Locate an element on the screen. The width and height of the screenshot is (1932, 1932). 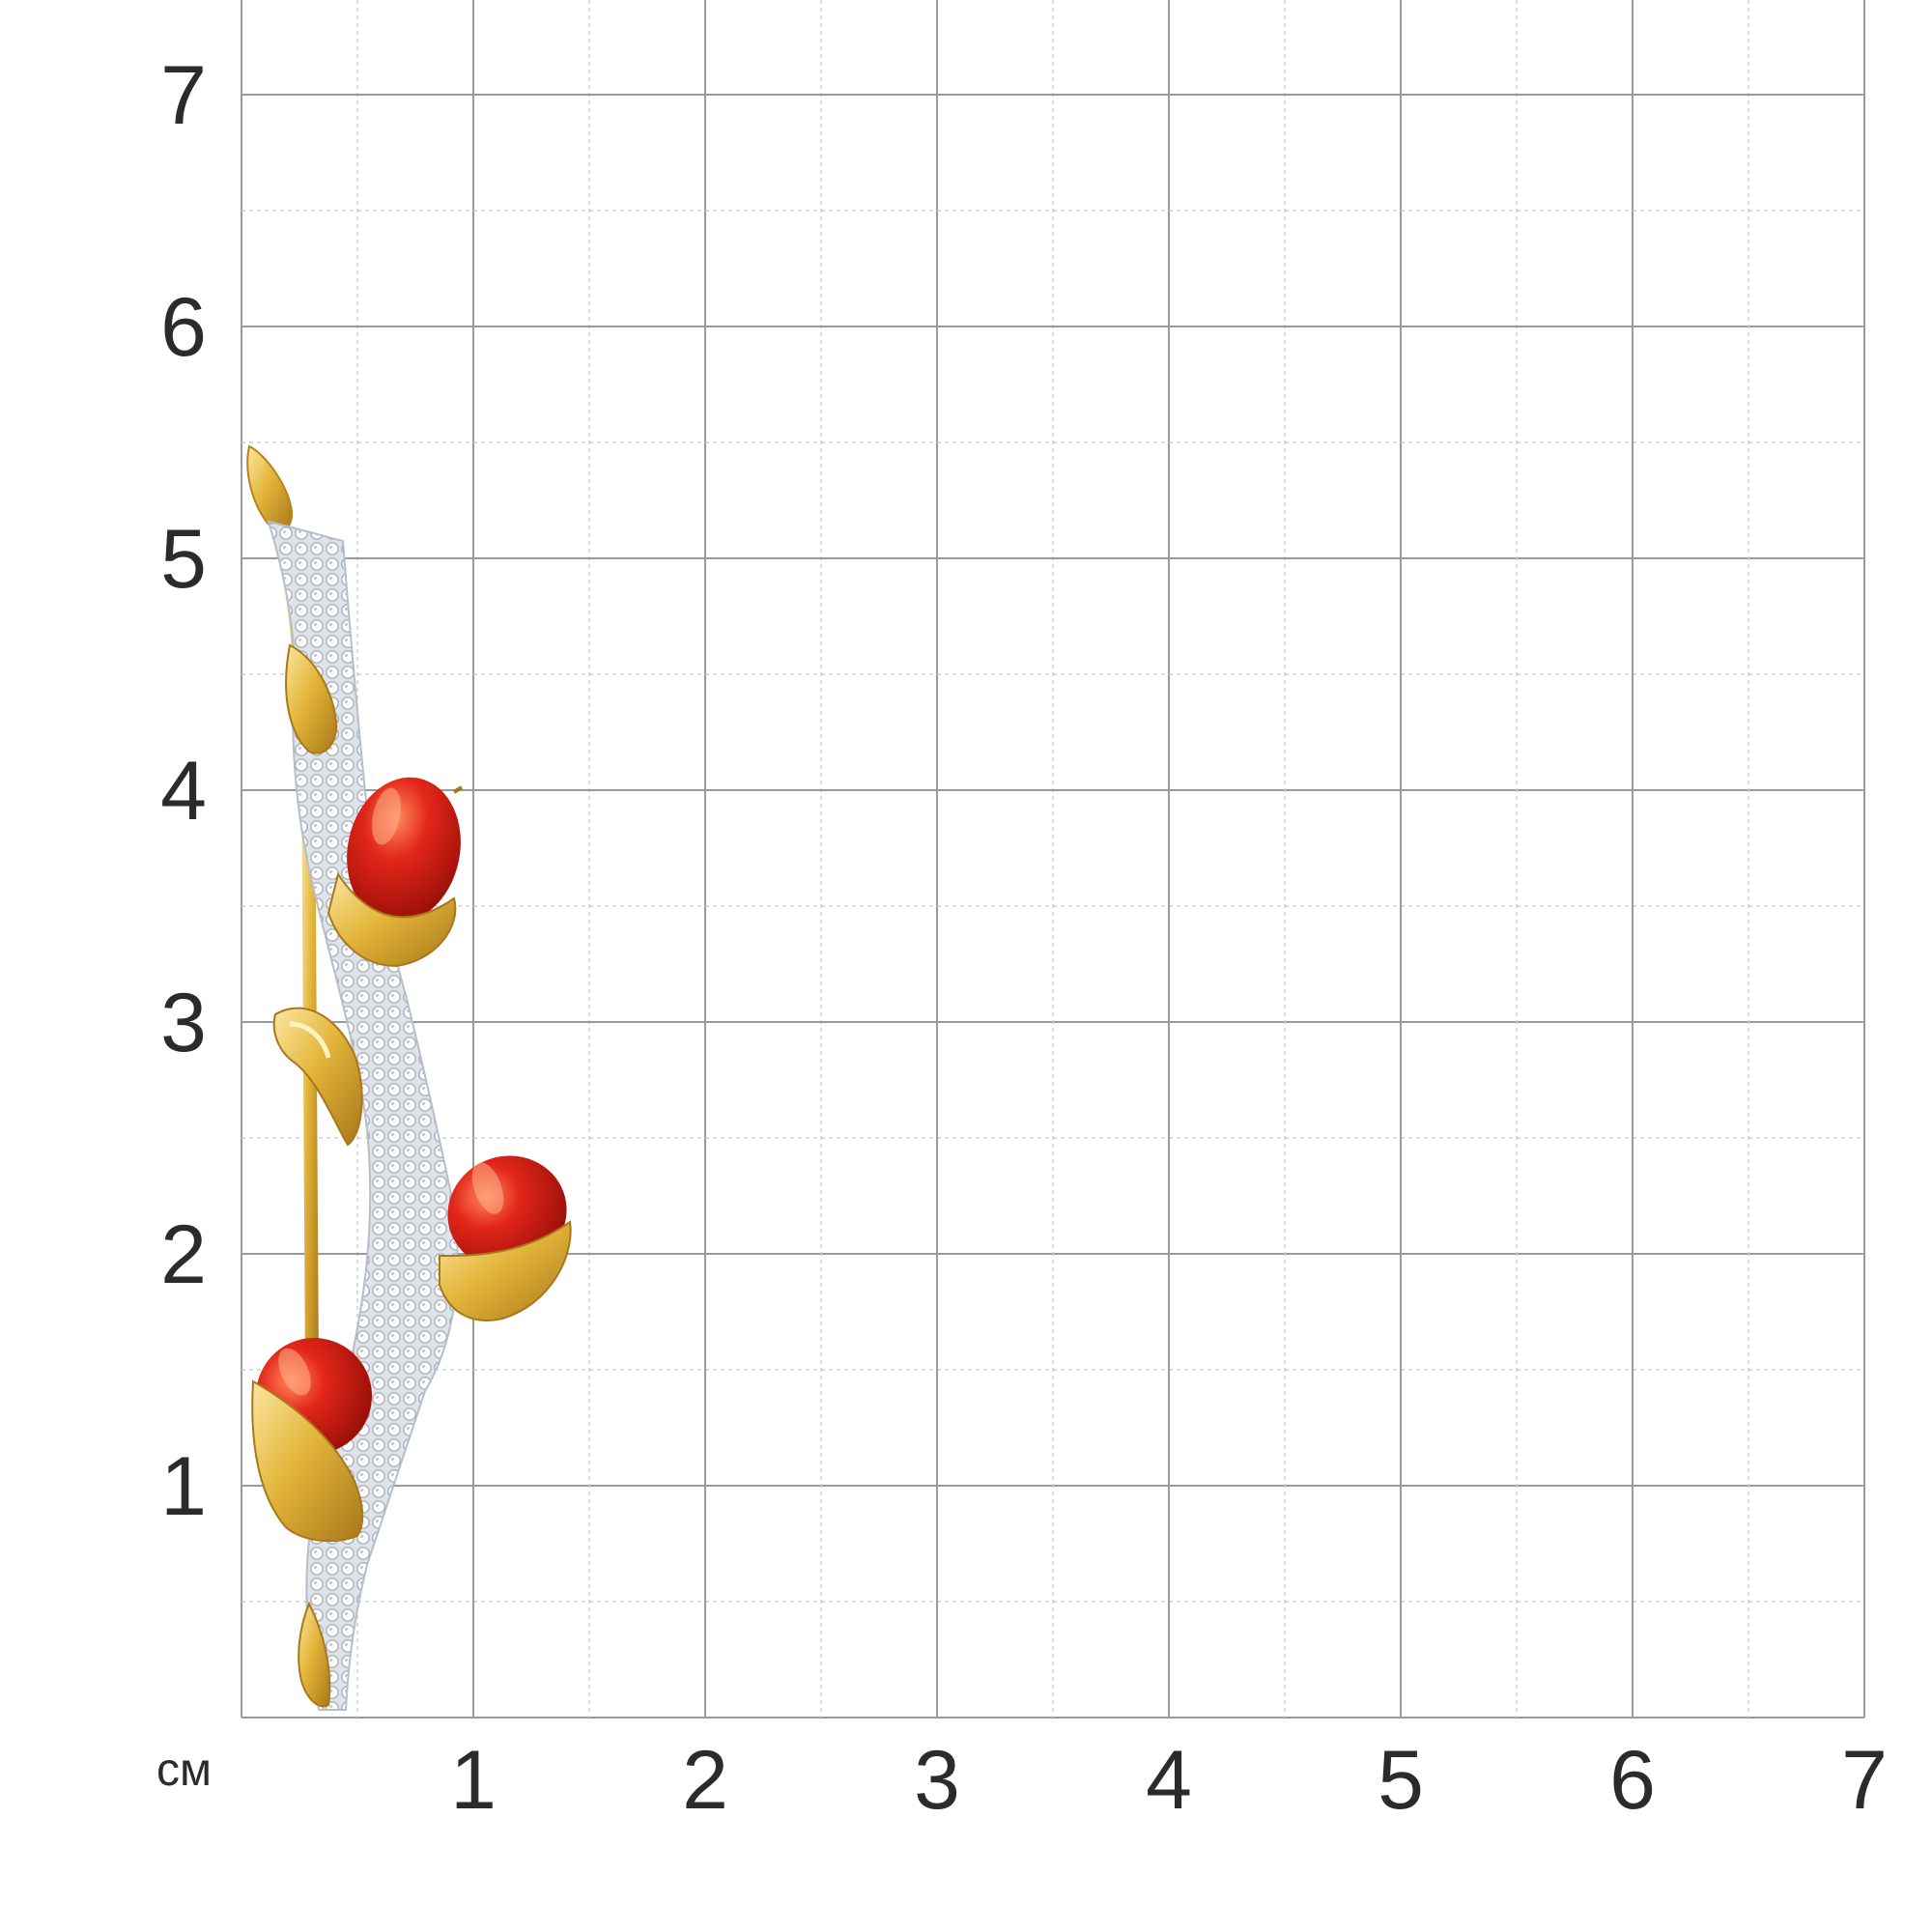
x-tick-label: 7 is located at coordinates (1864, 1780).